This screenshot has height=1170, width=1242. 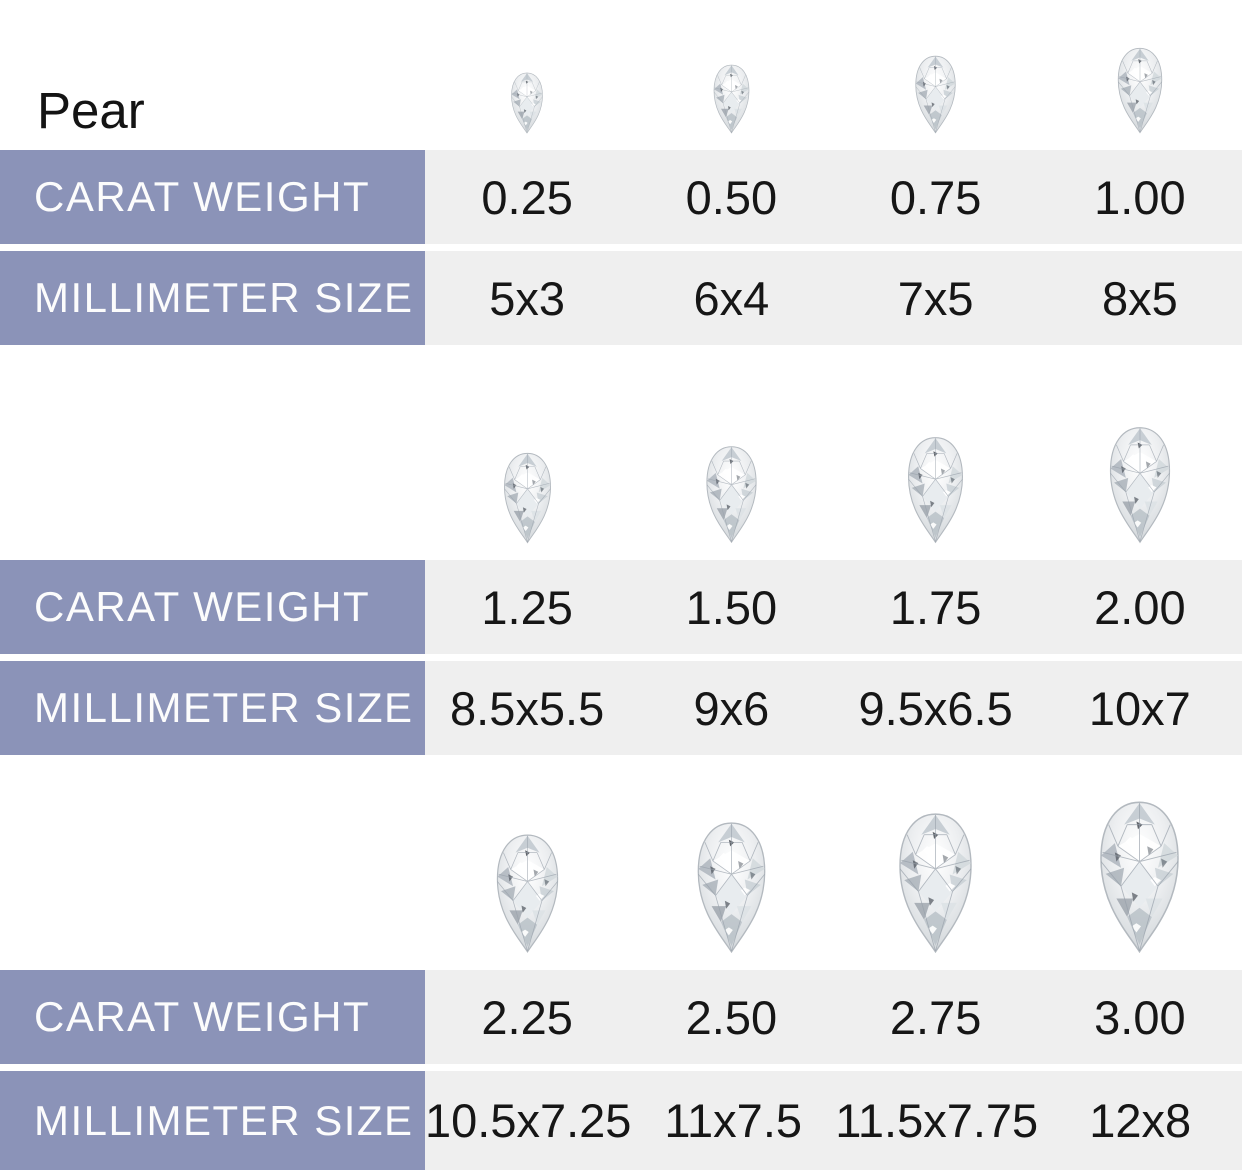 I want to click on mm-value: 10.5x7.25, so click(x=528, y=1120).